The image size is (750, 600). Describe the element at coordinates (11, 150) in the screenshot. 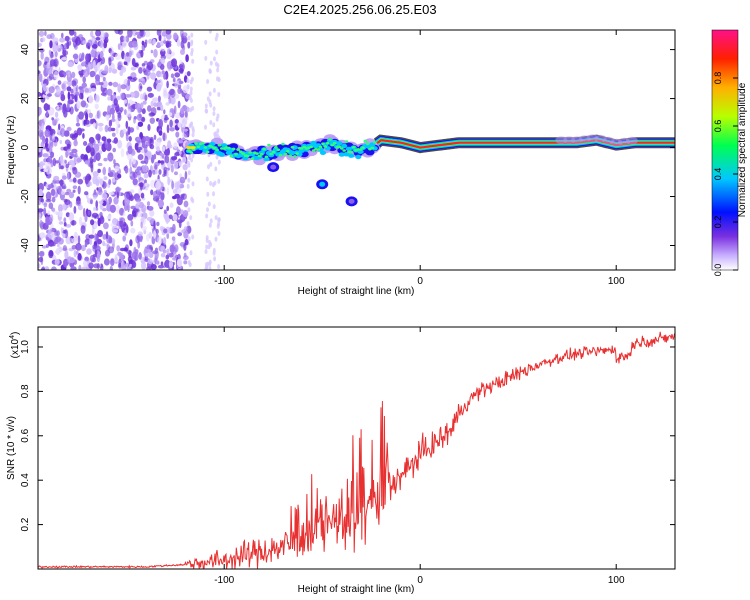

I see `spectrogram-y-label: Frequency (Hz)` at that location.